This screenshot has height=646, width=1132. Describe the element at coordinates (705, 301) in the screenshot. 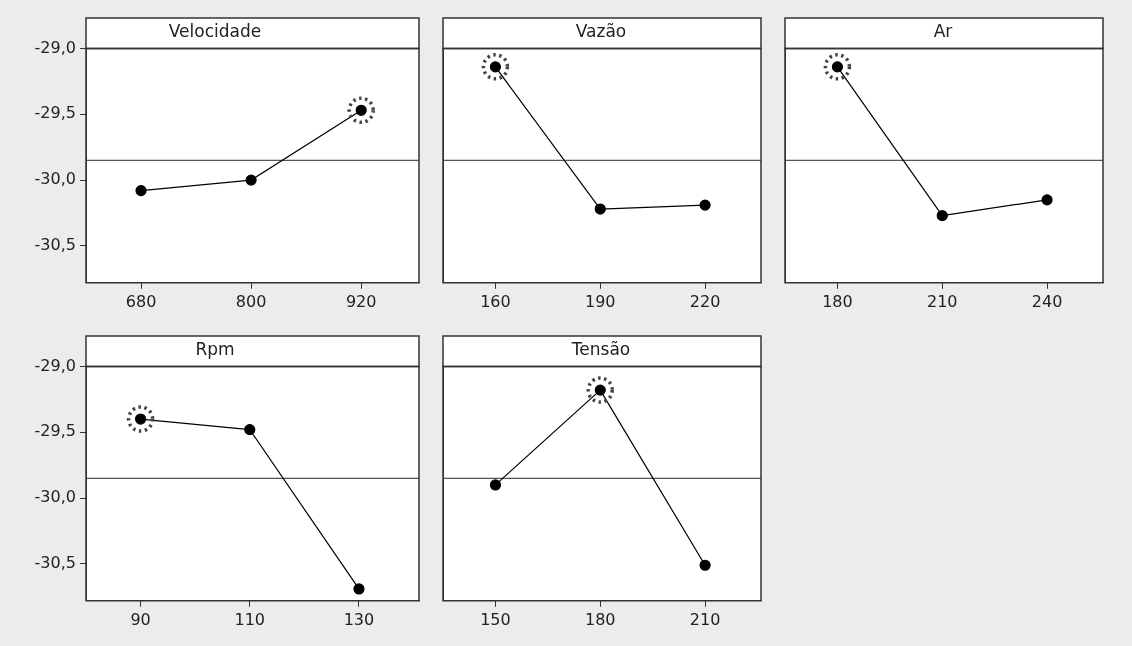

I see `x-tick-label: 220` at that location.